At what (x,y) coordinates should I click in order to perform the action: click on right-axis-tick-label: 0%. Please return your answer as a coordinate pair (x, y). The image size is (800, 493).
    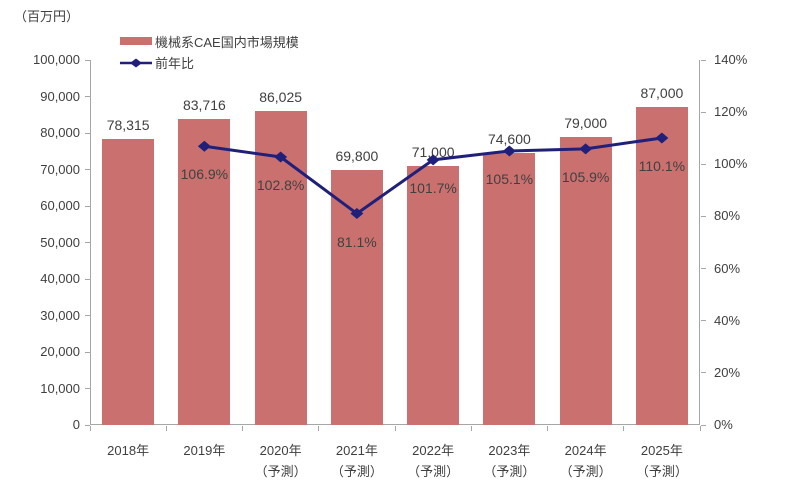
    Looking at the image, I should click on (723, 424).